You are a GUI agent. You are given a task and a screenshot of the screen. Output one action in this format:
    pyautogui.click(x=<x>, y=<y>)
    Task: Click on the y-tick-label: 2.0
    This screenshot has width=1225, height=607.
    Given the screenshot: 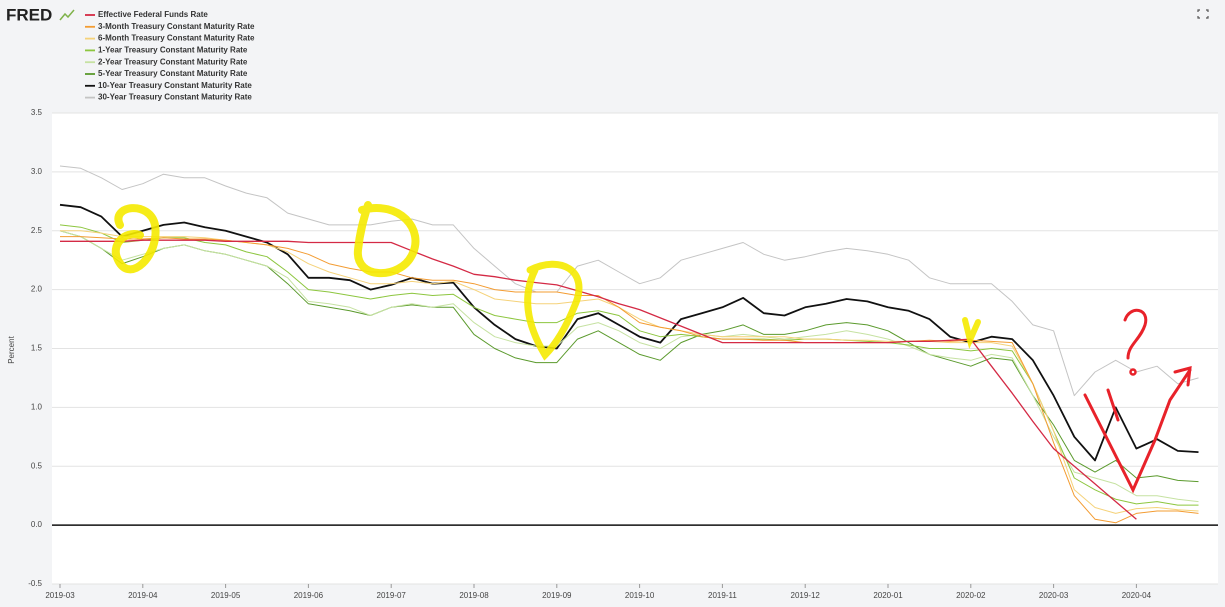 What is the action you would take?
    pyautogui.click(x=37, y=289)
    